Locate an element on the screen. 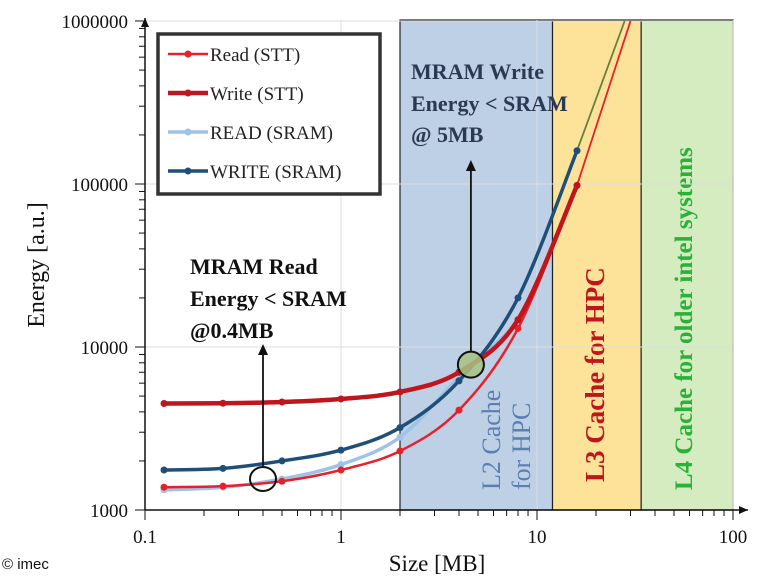 This screenshot has height=580, width=758. y-tick-label: 100000 is located at coordinates (99, 185).